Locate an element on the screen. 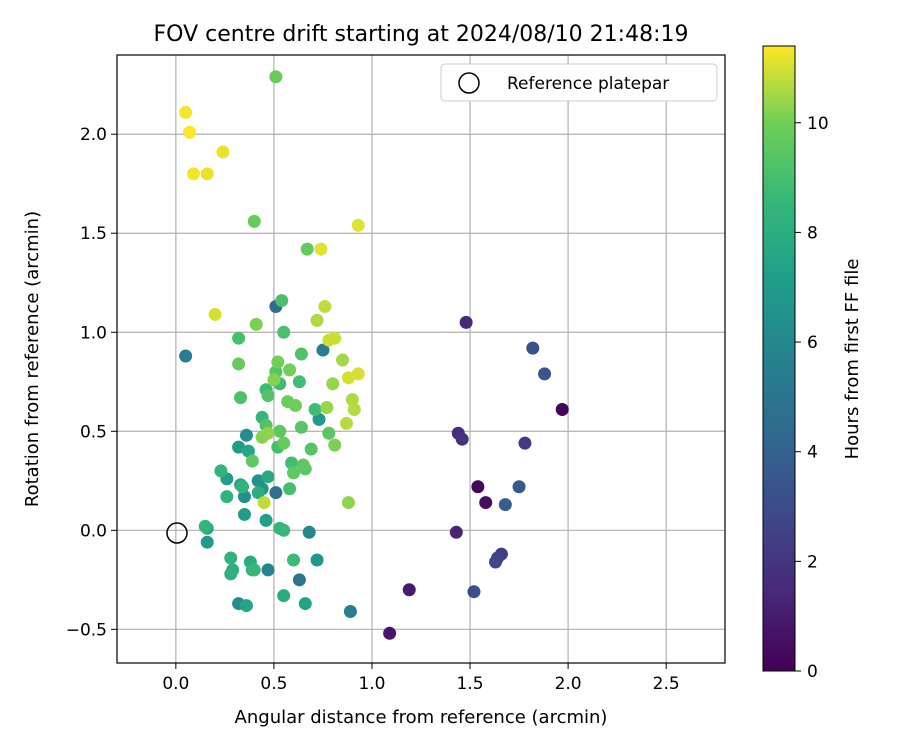  colorbar-tick-label: 8 is located at coordinates (812, 233).